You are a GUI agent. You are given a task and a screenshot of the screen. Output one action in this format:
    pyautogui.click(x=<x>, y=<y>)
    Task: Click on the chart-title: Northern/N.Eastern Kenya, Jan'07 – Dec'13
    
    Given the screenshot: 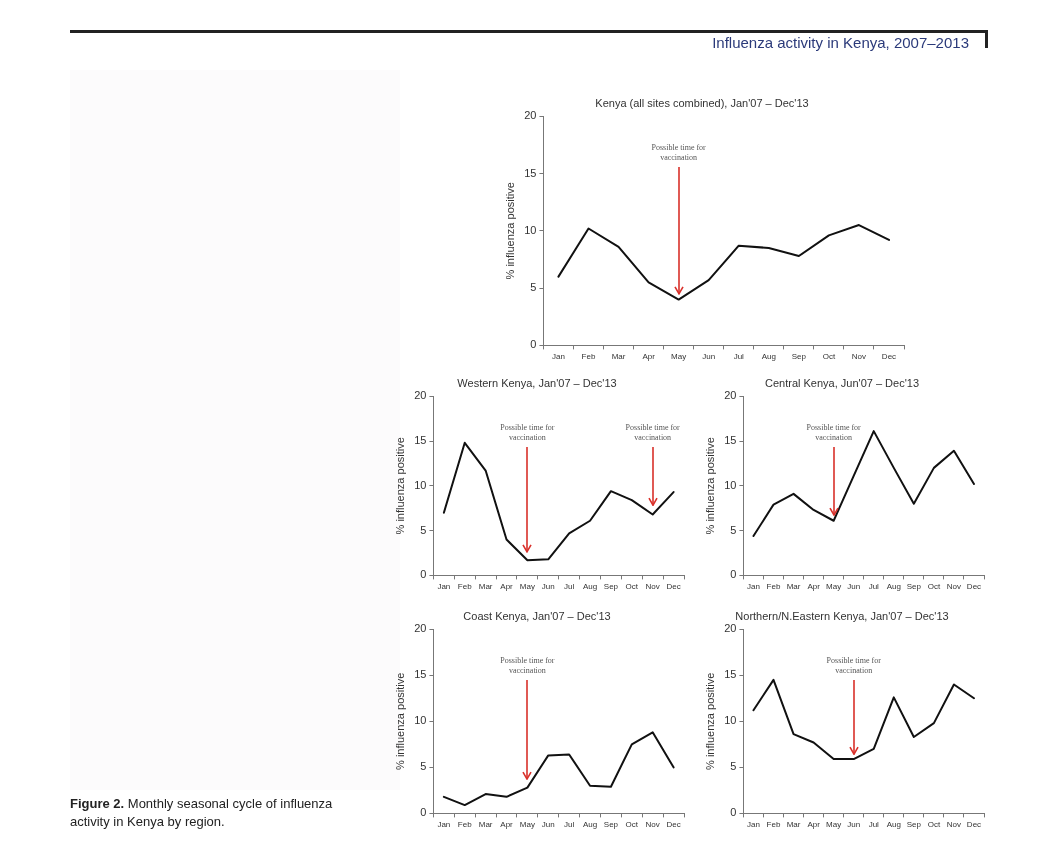 What is the action you would take?
    pyautogui.click(x=842, y=615)
    